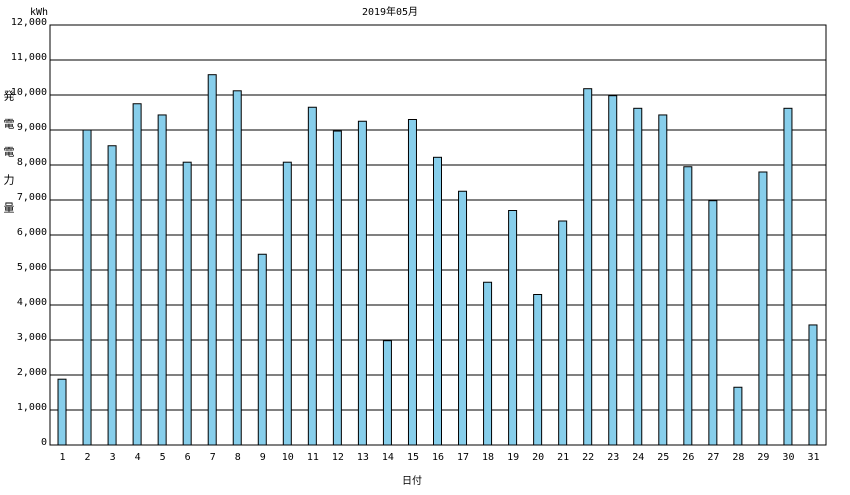  What do you see at coordinates (513, 457) in the screenshot?
I see `x-tick-label: 19` at bounding box center [513, 457].